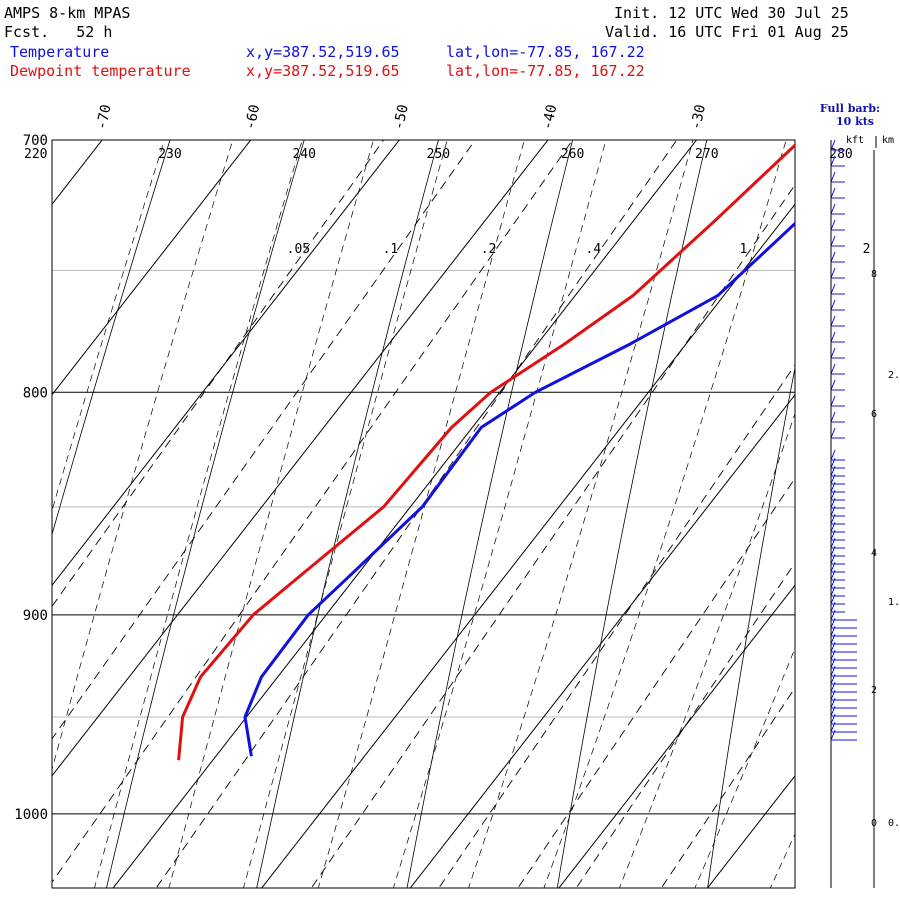 The width and height of the screenshot is (900, 900). Describe the element at coordinates (391, 249) in the screenshot. I see `mixing-ratio-label: .1` at that location.